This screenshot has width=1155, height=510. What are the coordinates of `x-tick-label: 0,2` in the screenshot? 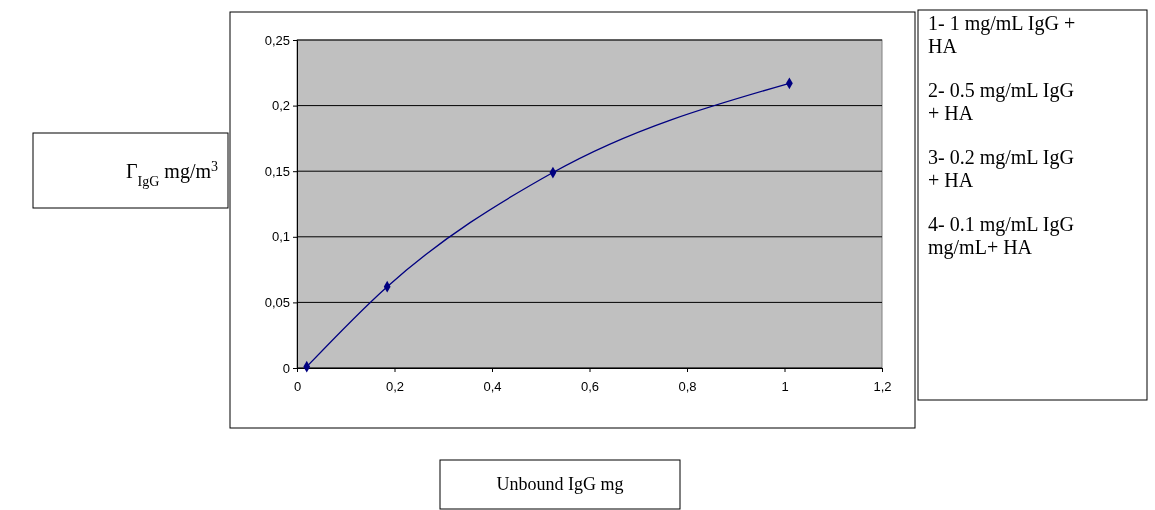 It's located at (395, 386).